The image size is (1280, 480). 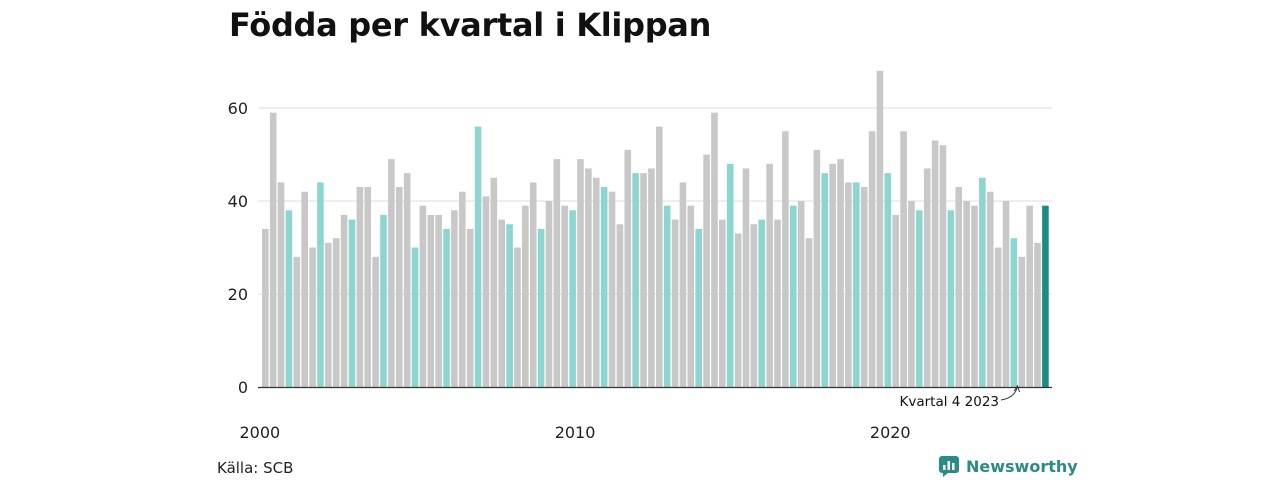 What do you see at coordinates (1016, 388) in the screenshot?
I see `annotation-arrowhead` at bounding box center [1016, 388].